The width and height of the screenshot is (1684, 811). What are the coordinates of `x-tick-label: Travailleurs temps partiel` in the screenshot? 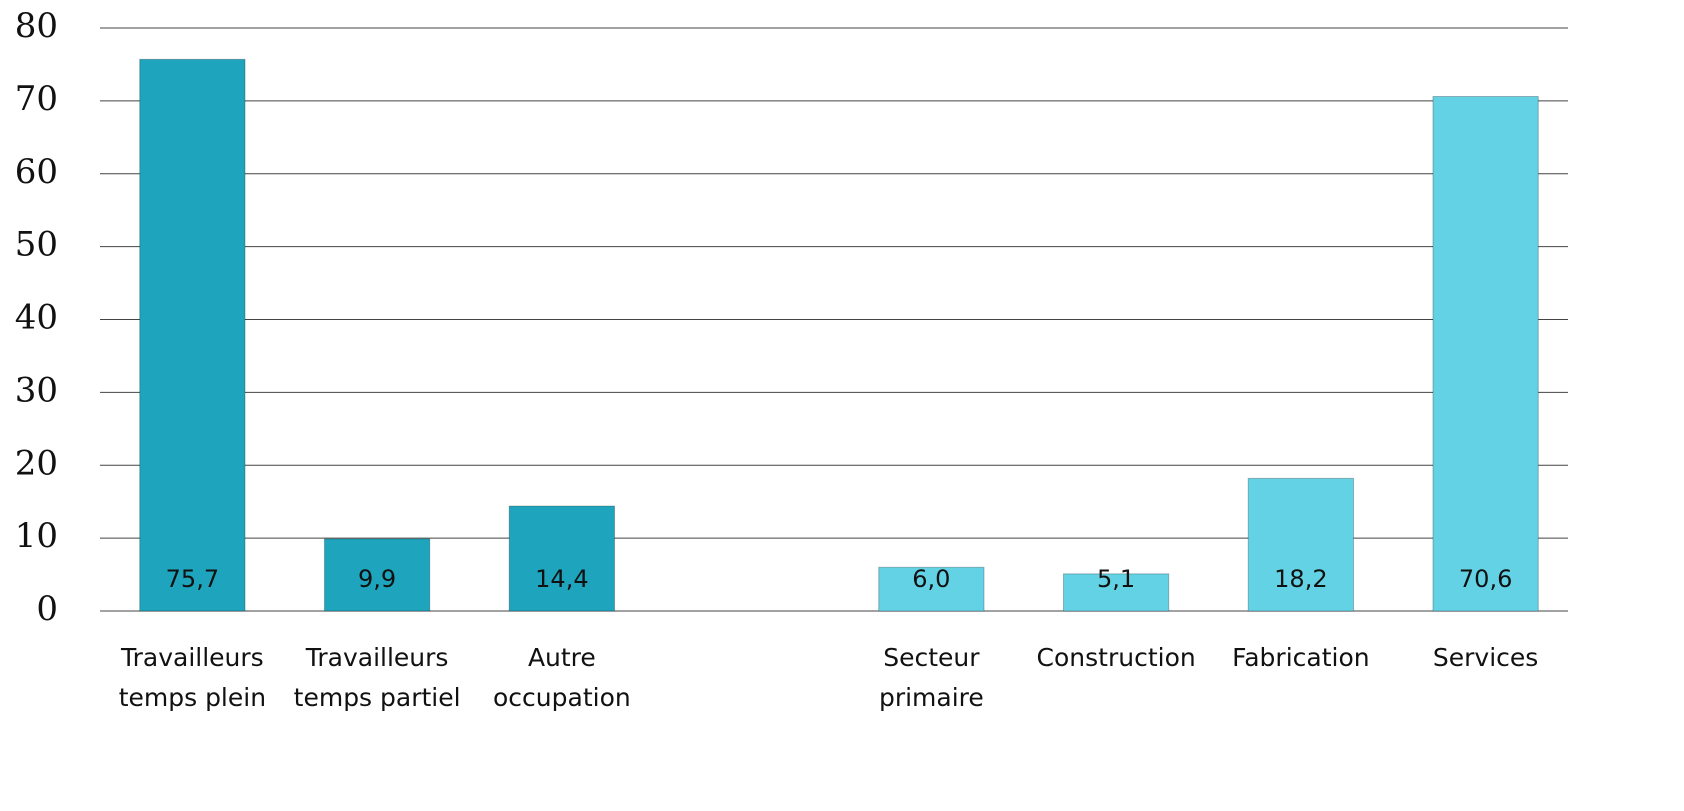 It's located at (377, 677).